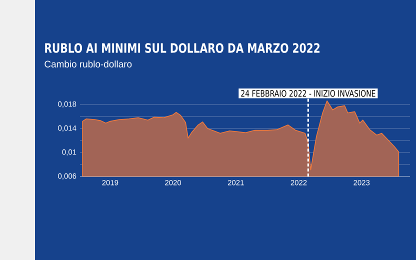 The width and height of the screenshot is (416, 260). I want to click on chart-subtitle: Cambio rublo-dollaro, so click(88, 64).